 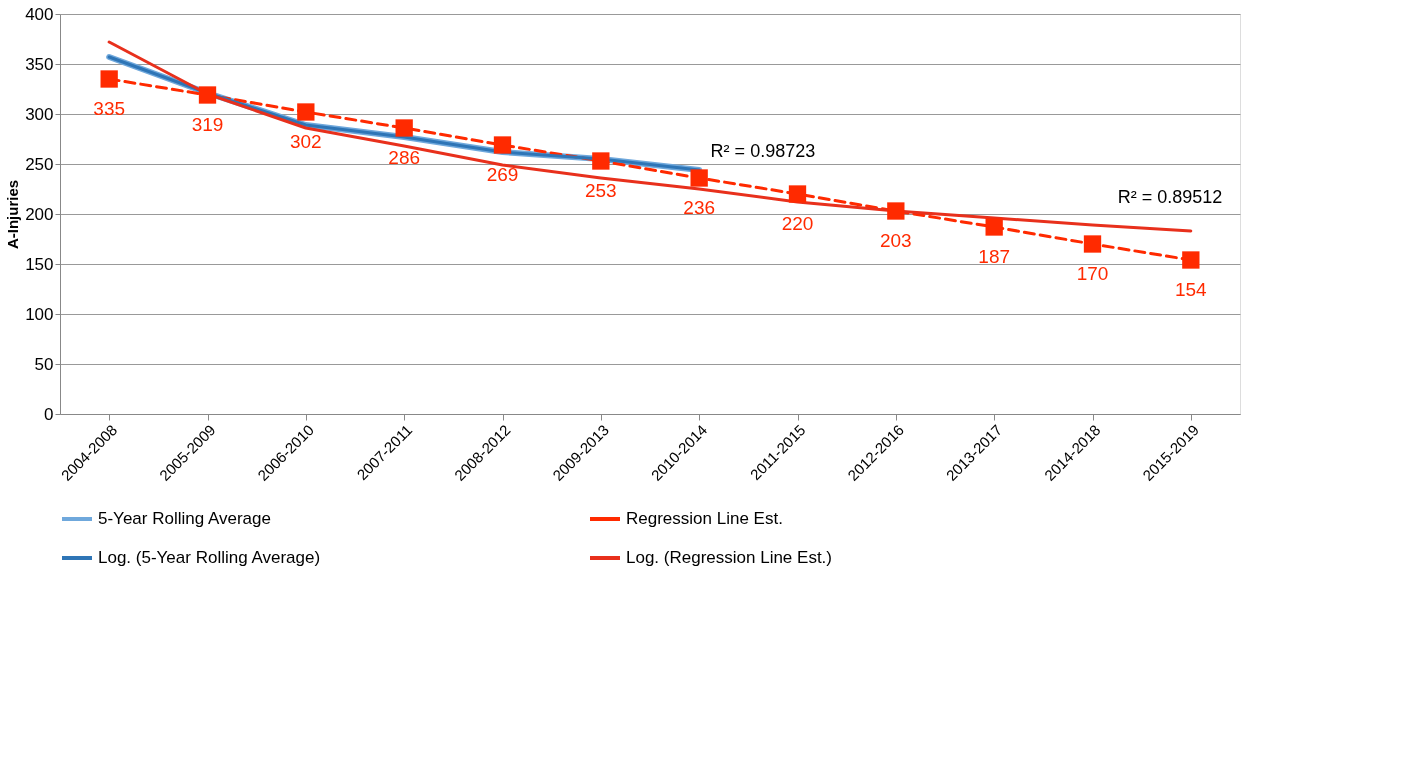 What do you see at coordinates (797, 223) in the screenshot?
I see `data-label: 220` at bounding box center [797, 223].